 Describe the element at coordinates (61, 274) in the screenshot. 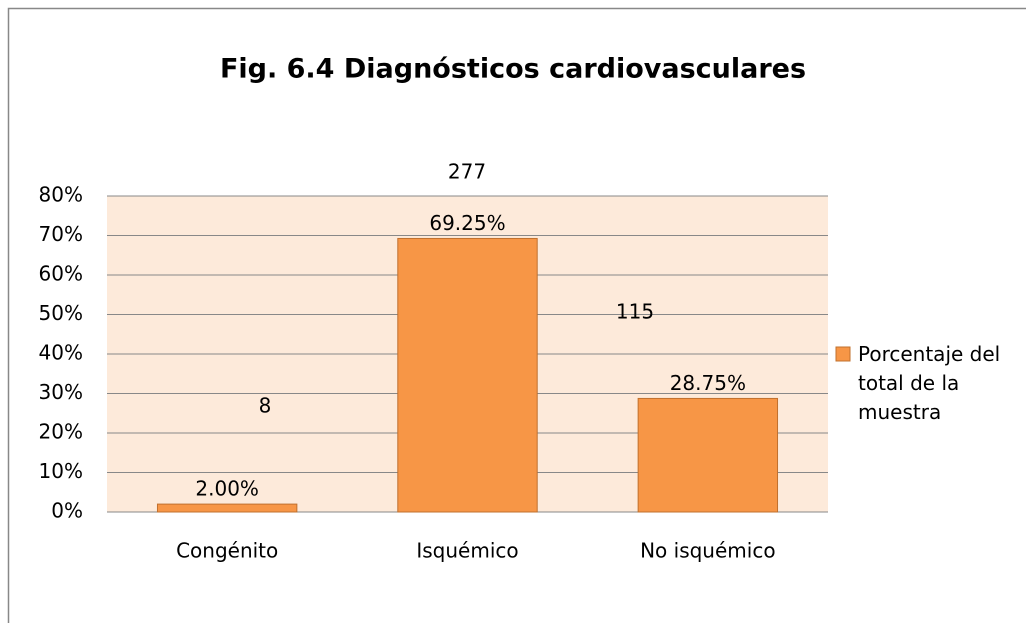

I see `y-tick-label: 60%` at that location.